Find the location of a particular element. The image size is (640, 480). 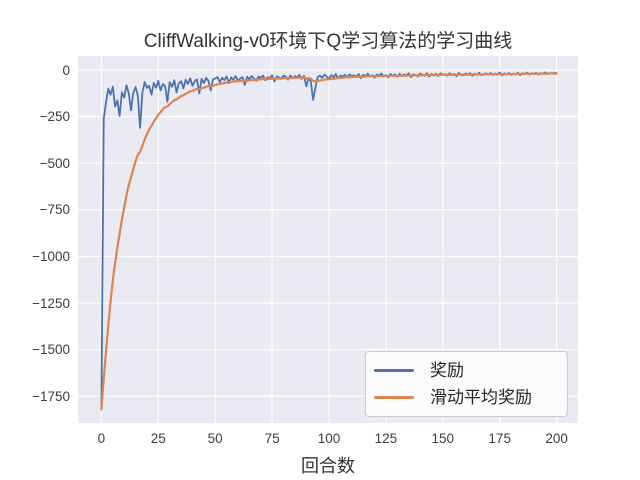

reward-line-swatch is located at coordinates (394, 370).